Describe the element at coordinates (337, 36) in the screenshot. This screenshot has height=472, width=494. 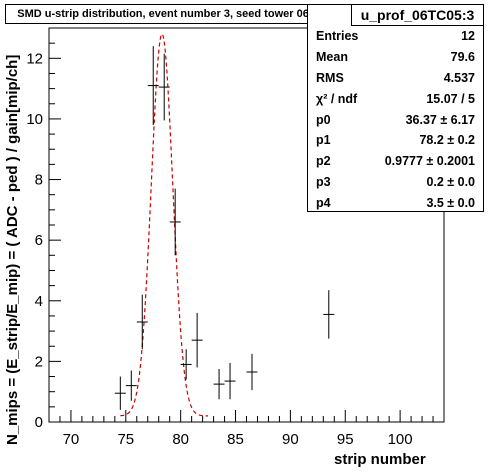
I see `stats-label: Entries` at that location.